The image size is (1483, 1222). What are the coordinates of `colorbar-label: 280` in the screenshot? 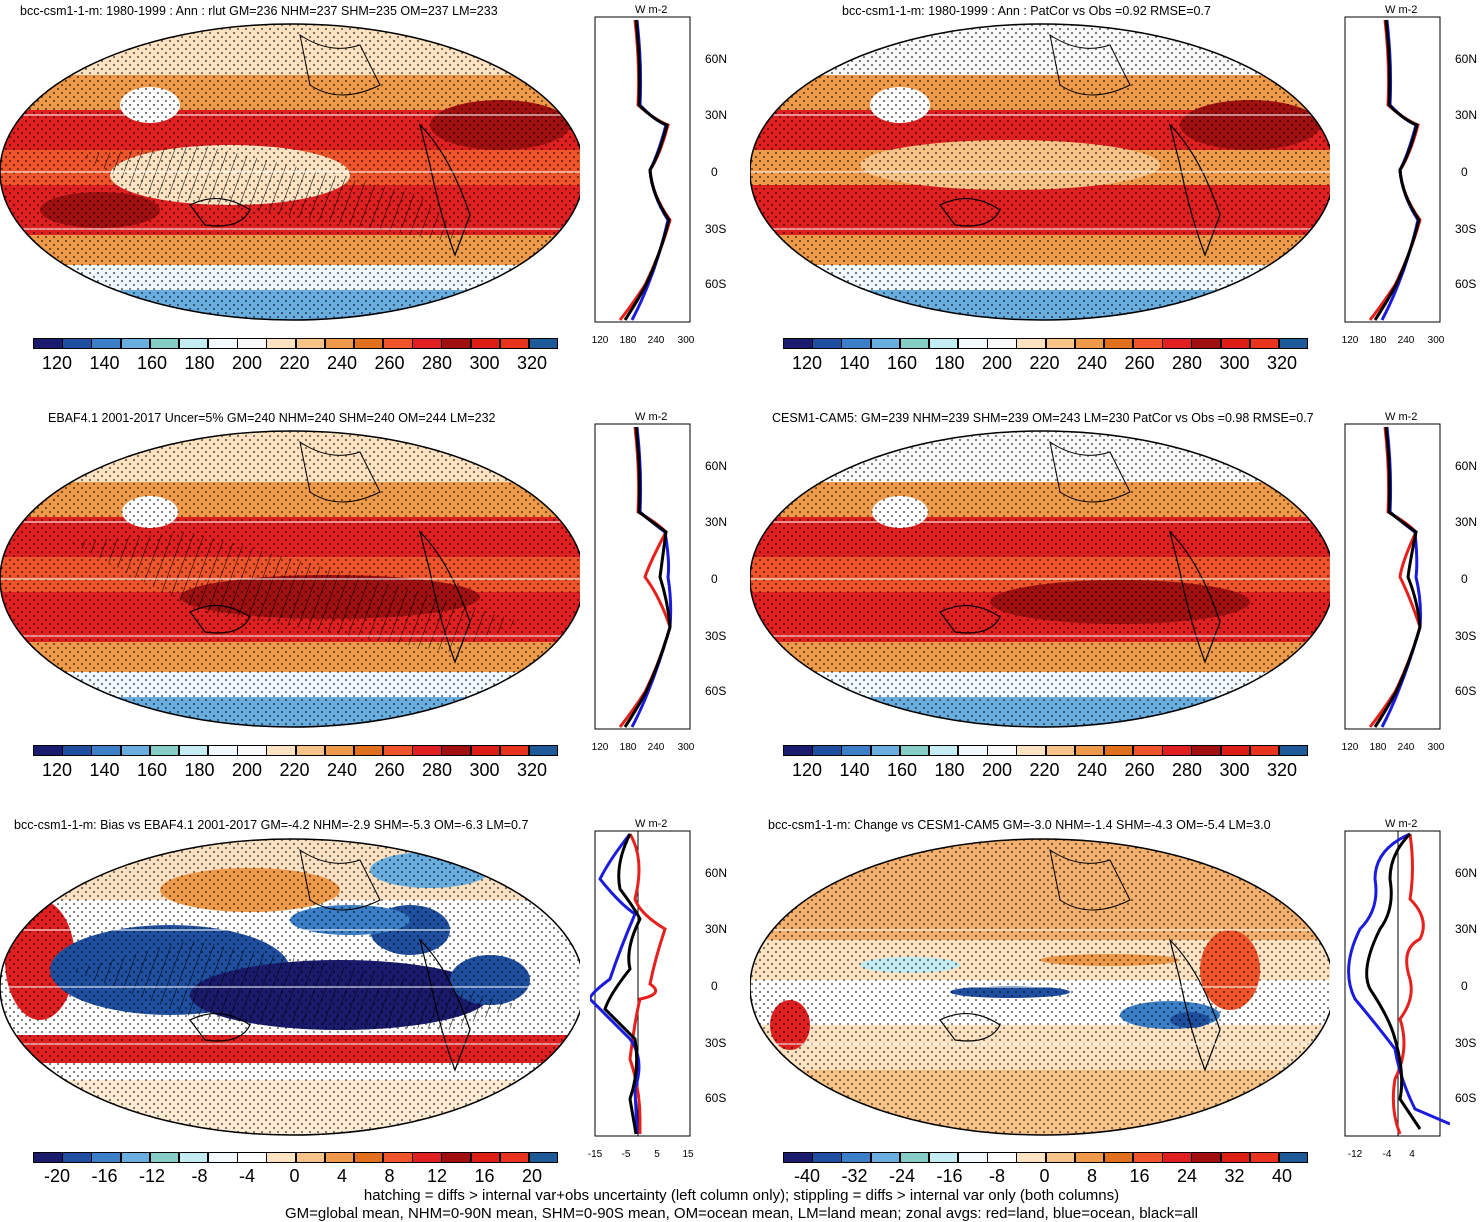 It's located at (1187, 770).